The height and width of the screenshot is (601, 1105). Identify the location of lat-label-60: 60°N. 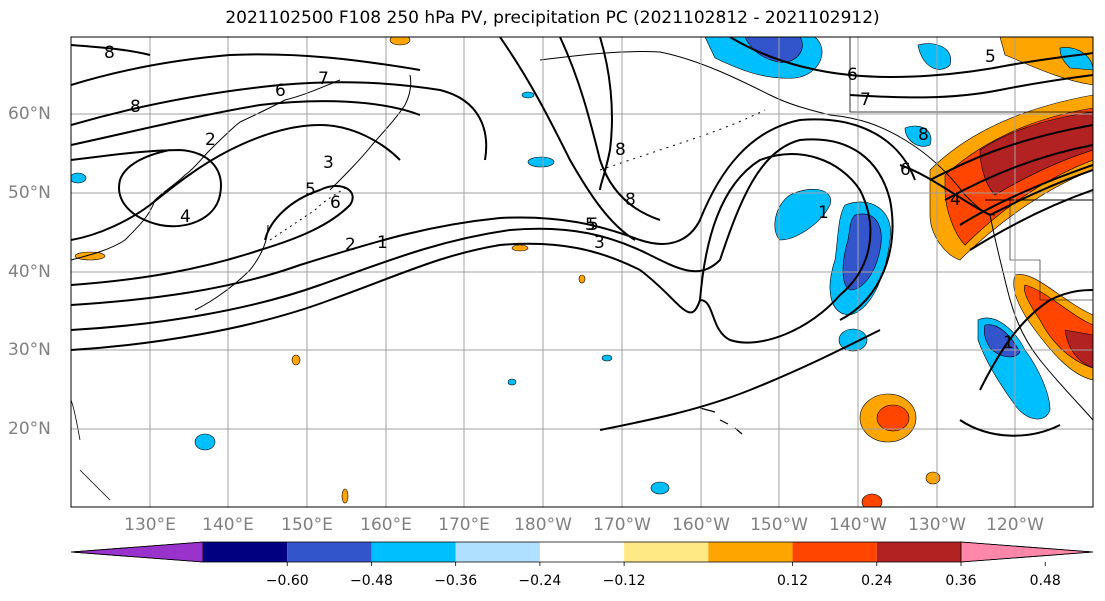
(29, 114).